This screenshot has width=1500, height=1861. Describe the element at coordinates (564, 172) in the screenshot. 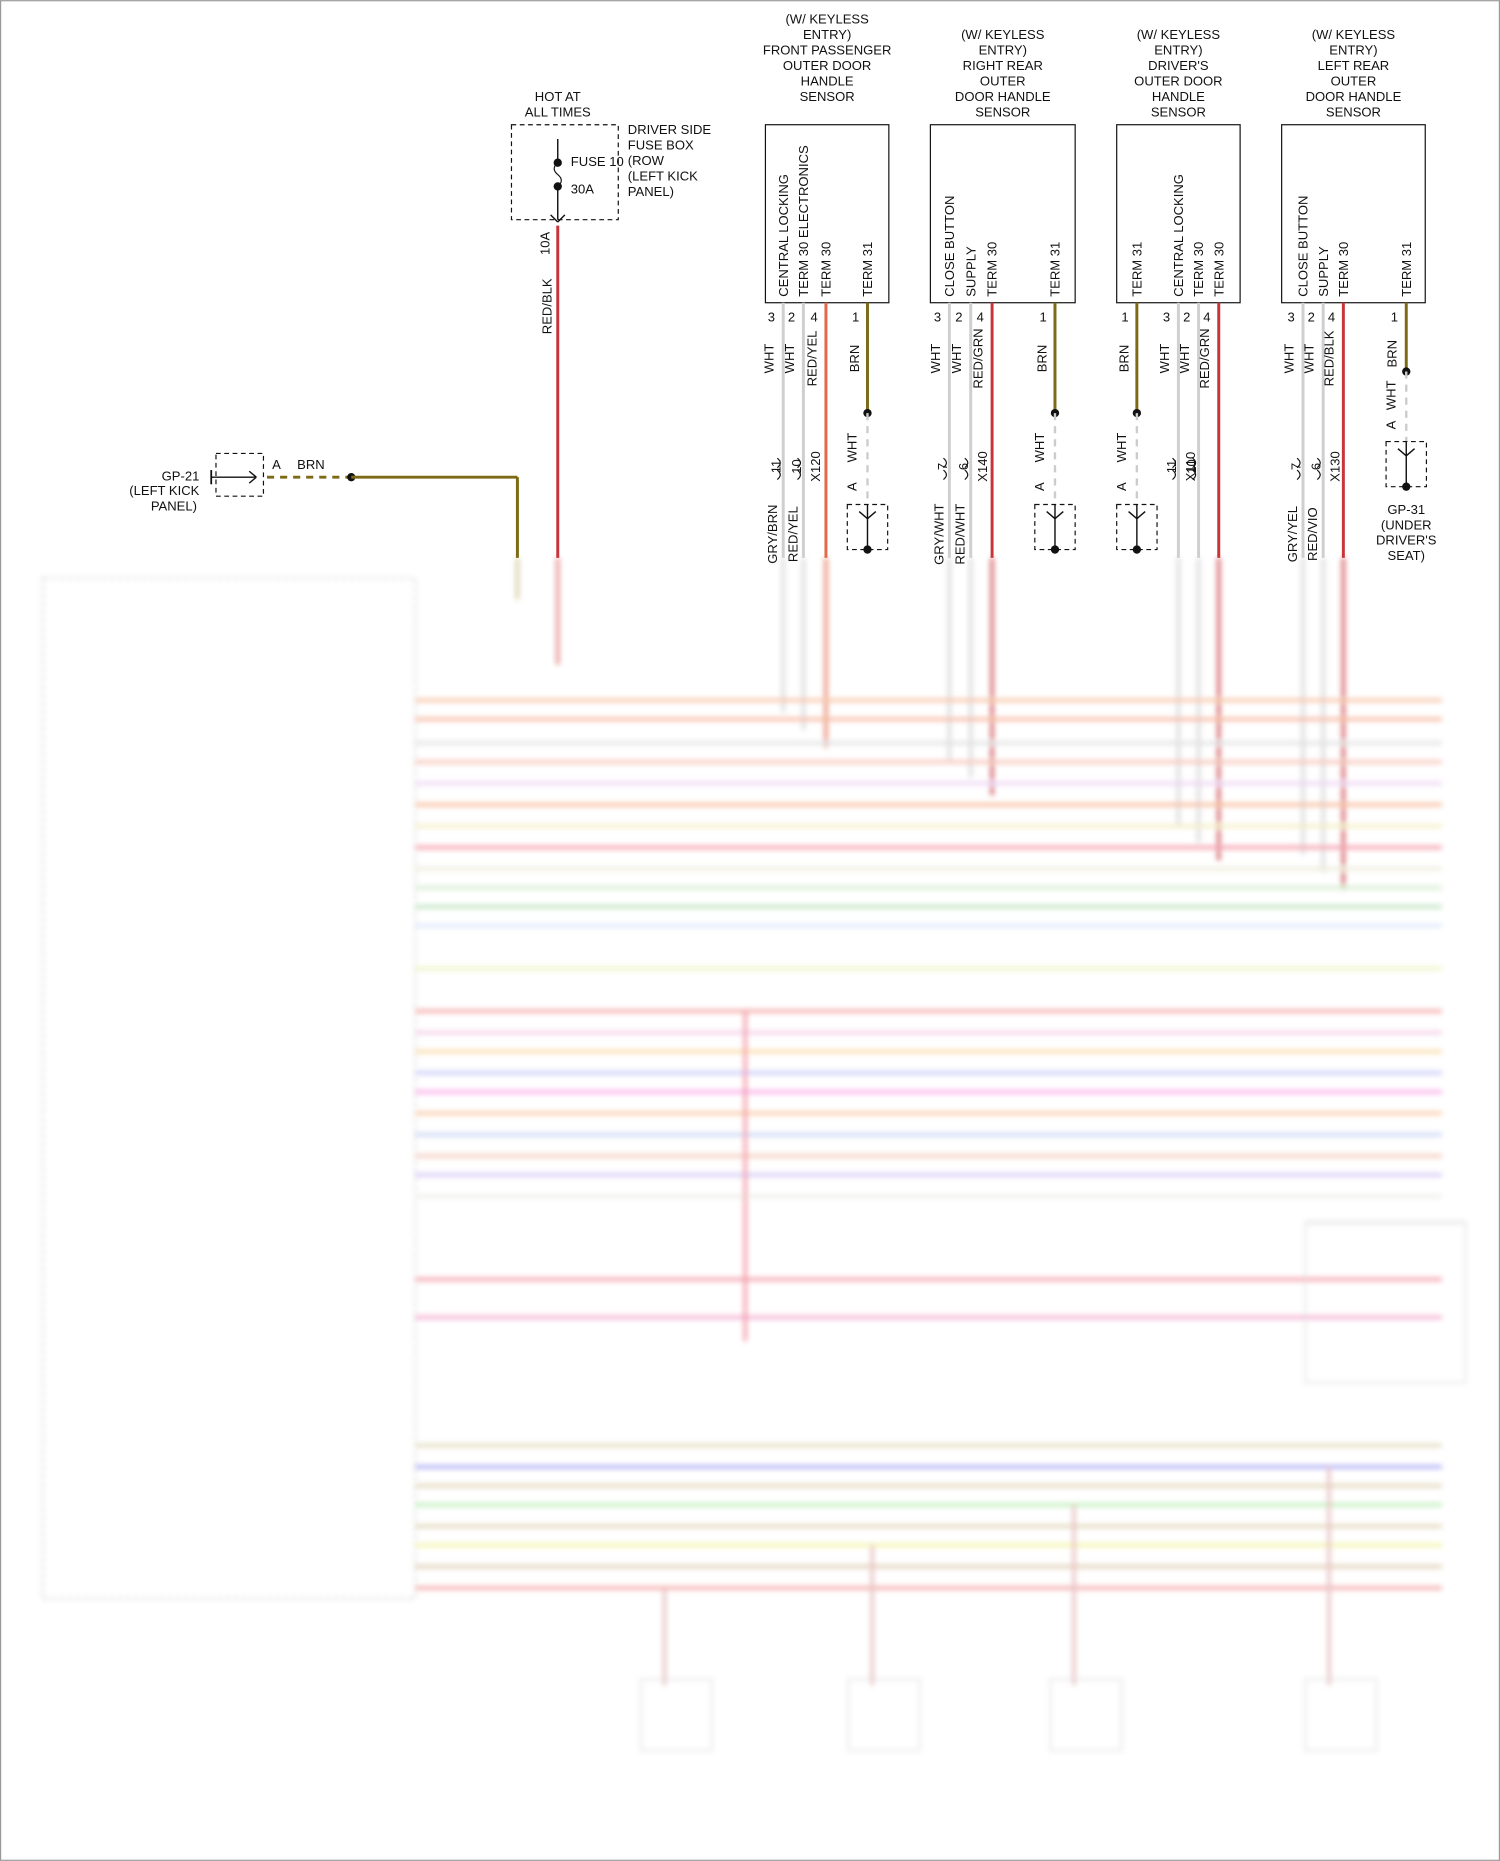

I see `fuse-box` at that location.